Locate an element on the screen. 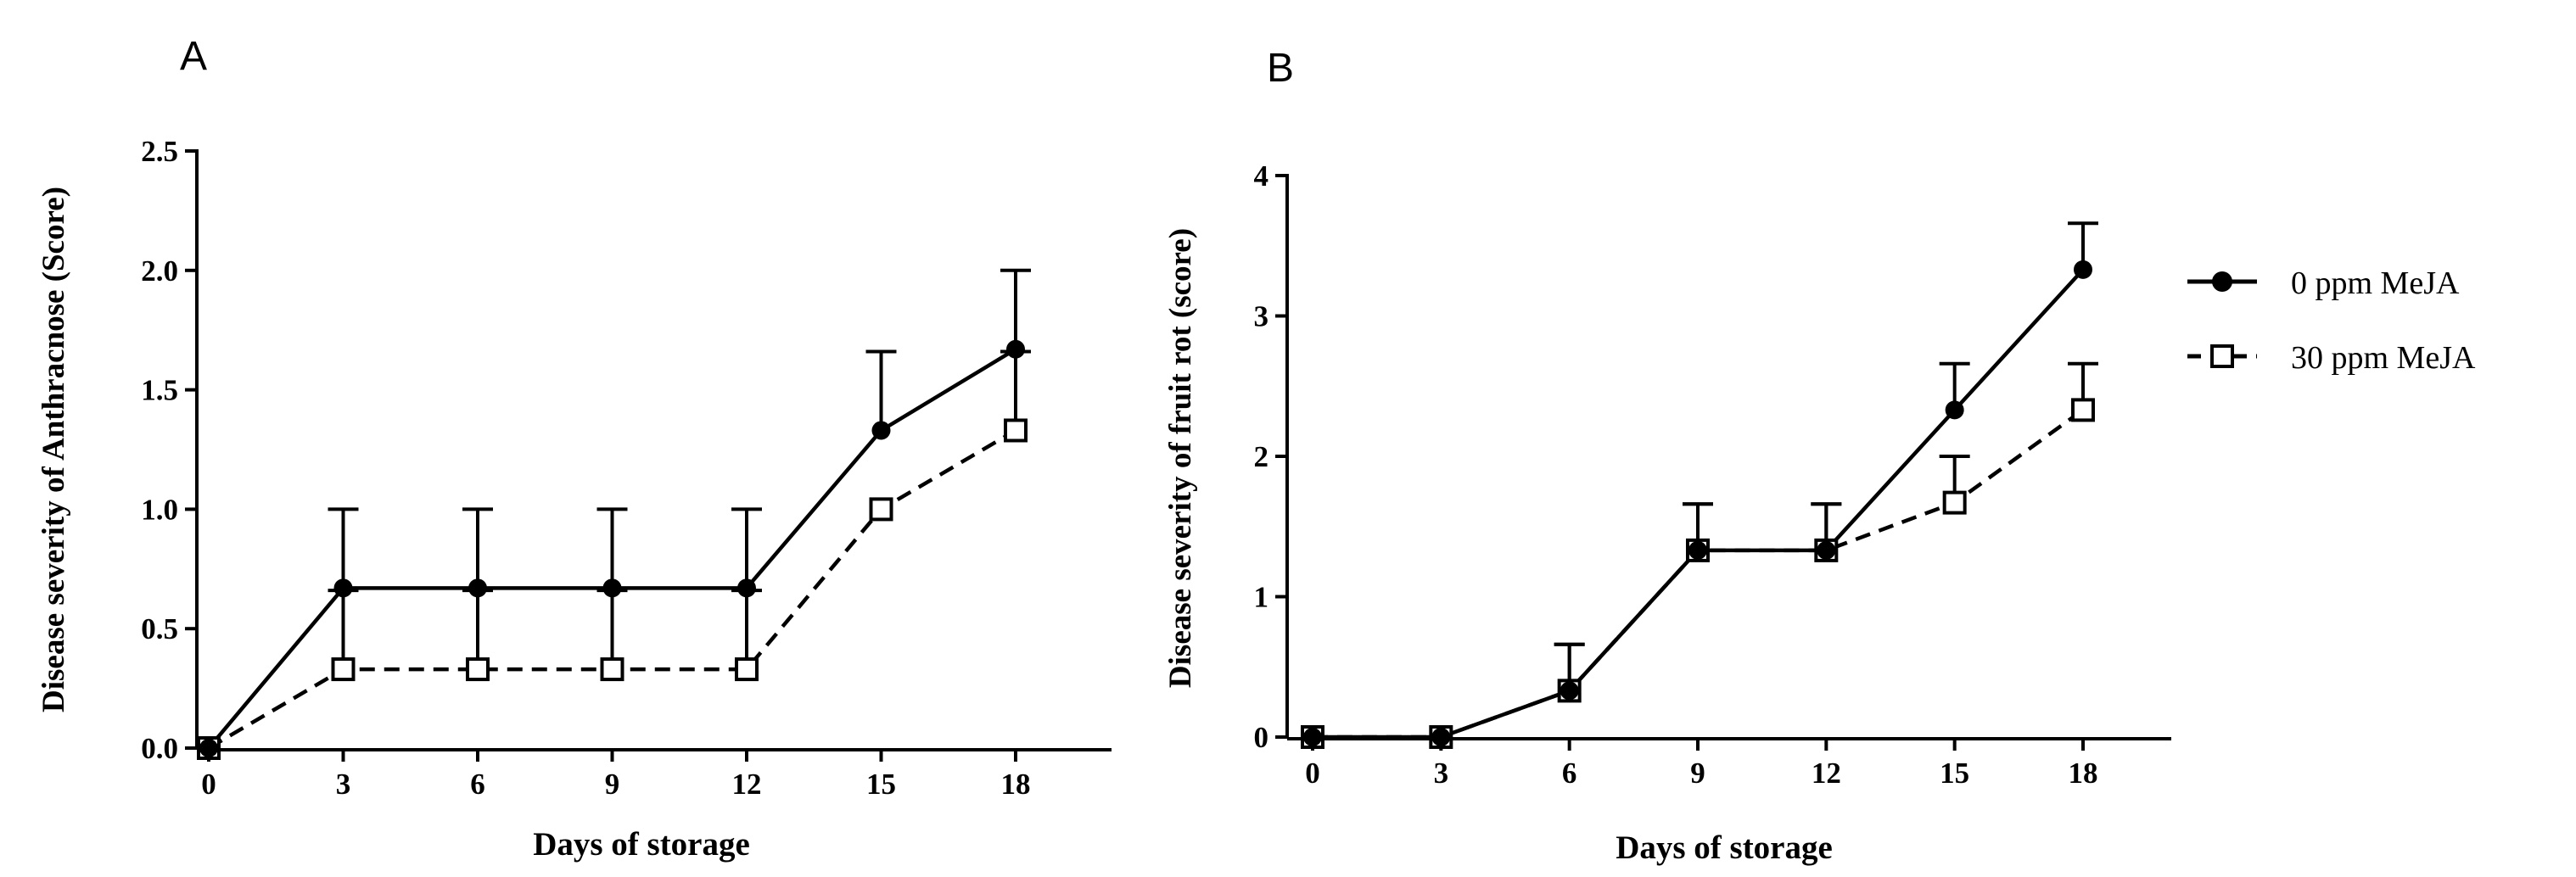 Image resolution: width=2576 pixels, height=877 pixels. panel-a-x-tick-label: 15 is located at coordinates (881, 784).